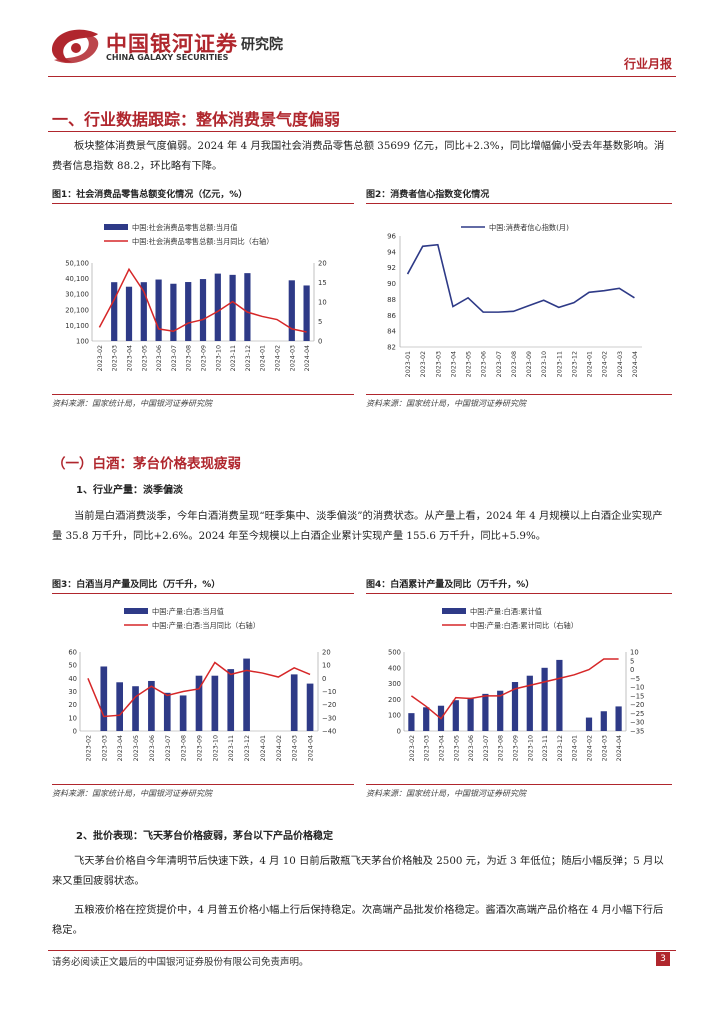 Image resolution: width=724 pixels, height=1024 pixels. I want to click on x-tick-label: 2023-04, so click(130, 358).